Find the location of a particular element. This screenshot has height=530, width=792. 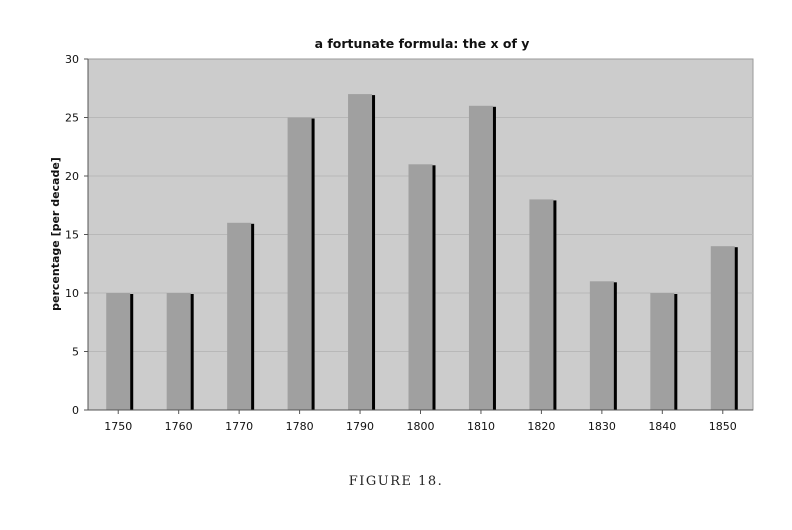

x-tick-label: 1800 is located at coordinates (421, 426).